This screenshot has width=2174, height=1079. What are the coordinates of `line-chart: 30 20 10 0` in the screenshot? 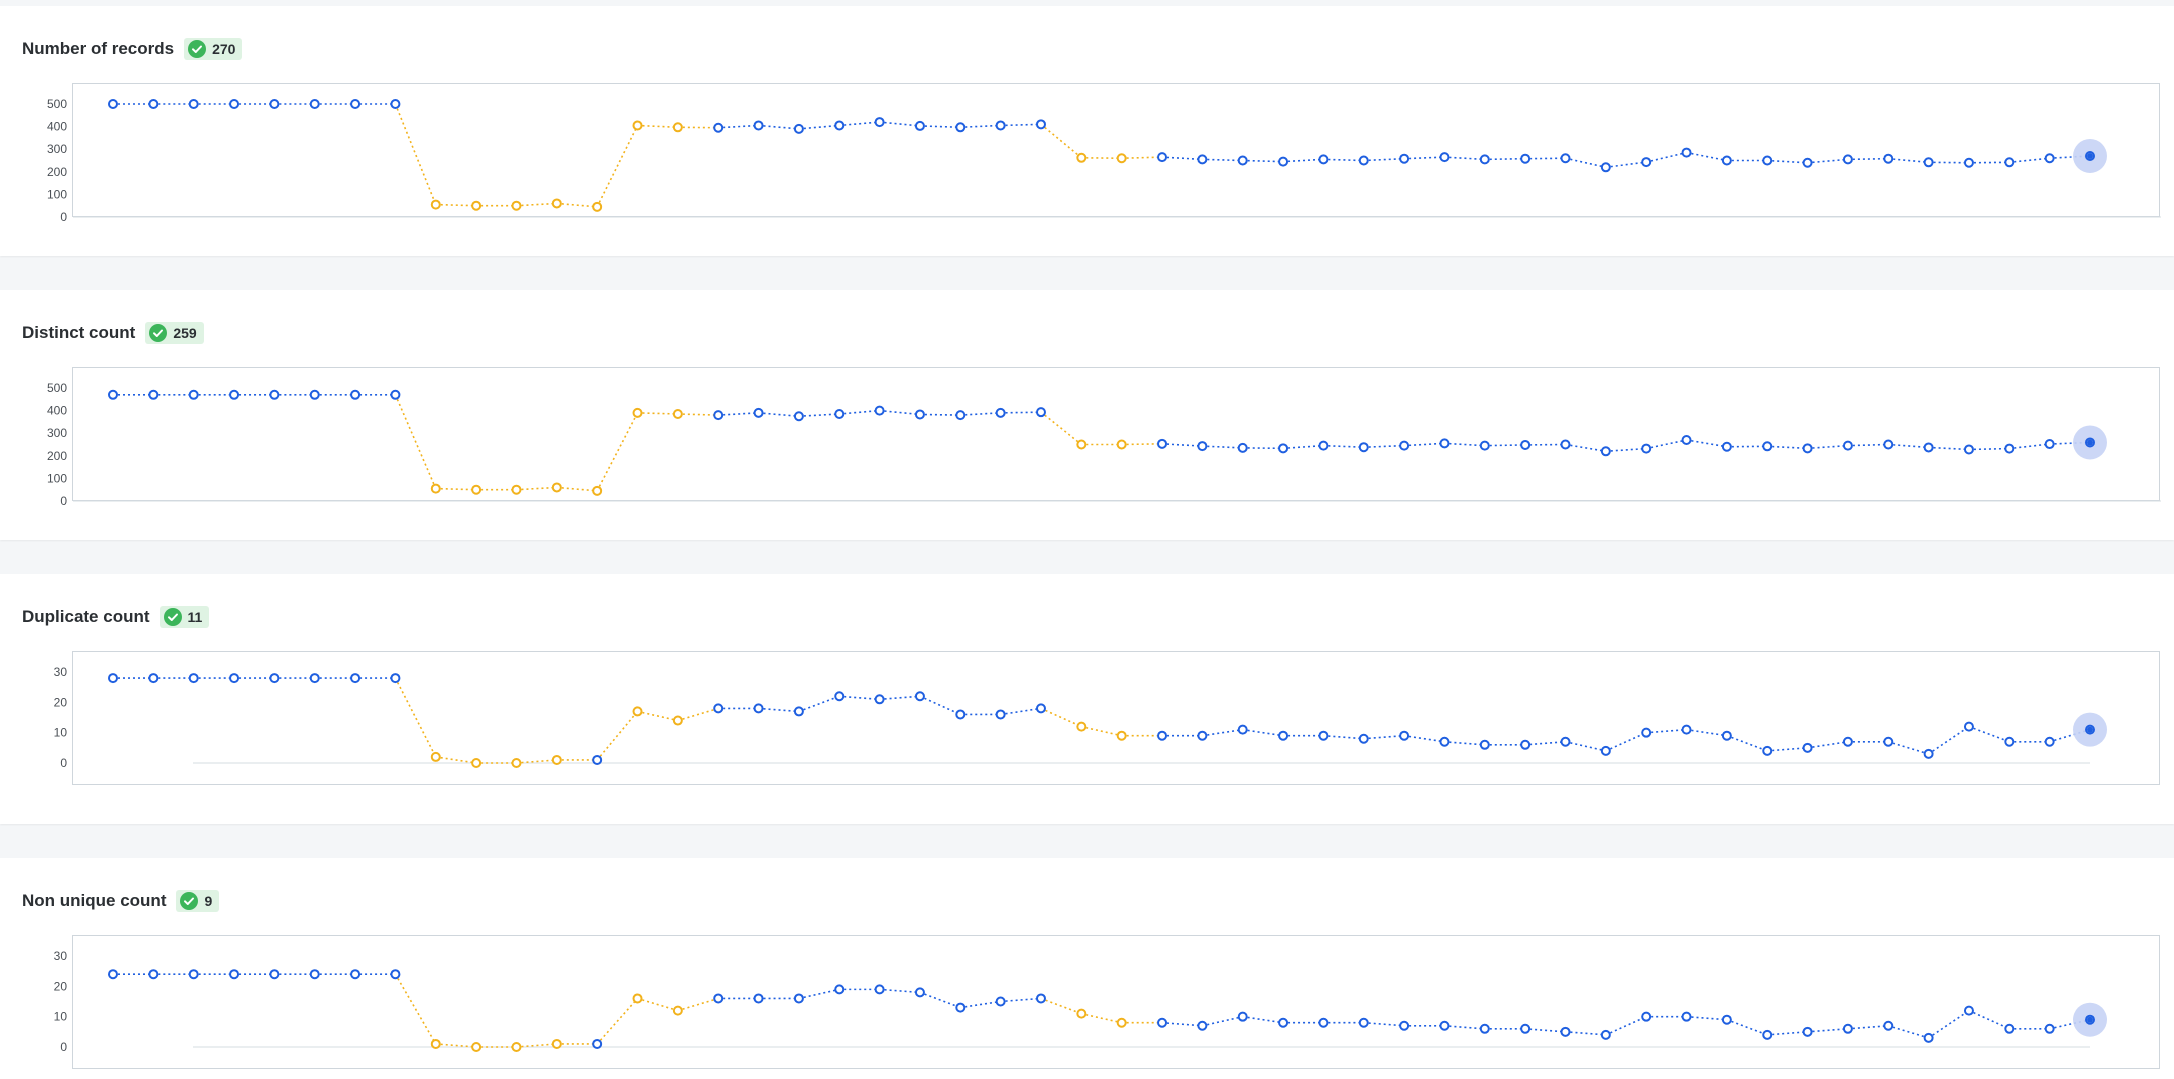 It's located at (1107, 719).